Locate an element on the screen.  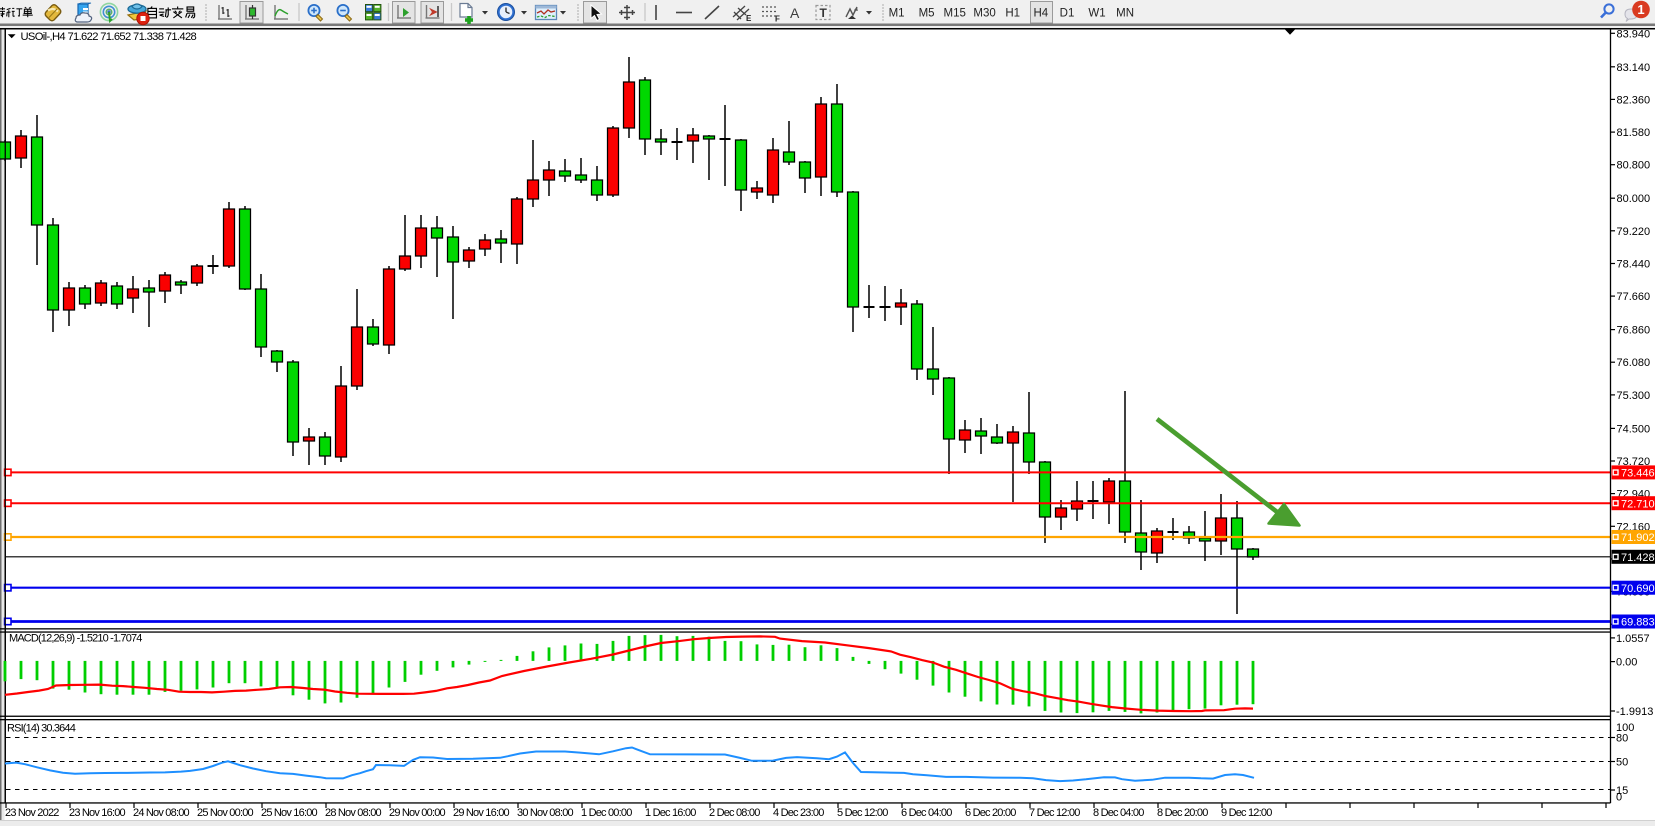
svg-text: 5 Dec 12:00 is located at coordinates (862, 813).